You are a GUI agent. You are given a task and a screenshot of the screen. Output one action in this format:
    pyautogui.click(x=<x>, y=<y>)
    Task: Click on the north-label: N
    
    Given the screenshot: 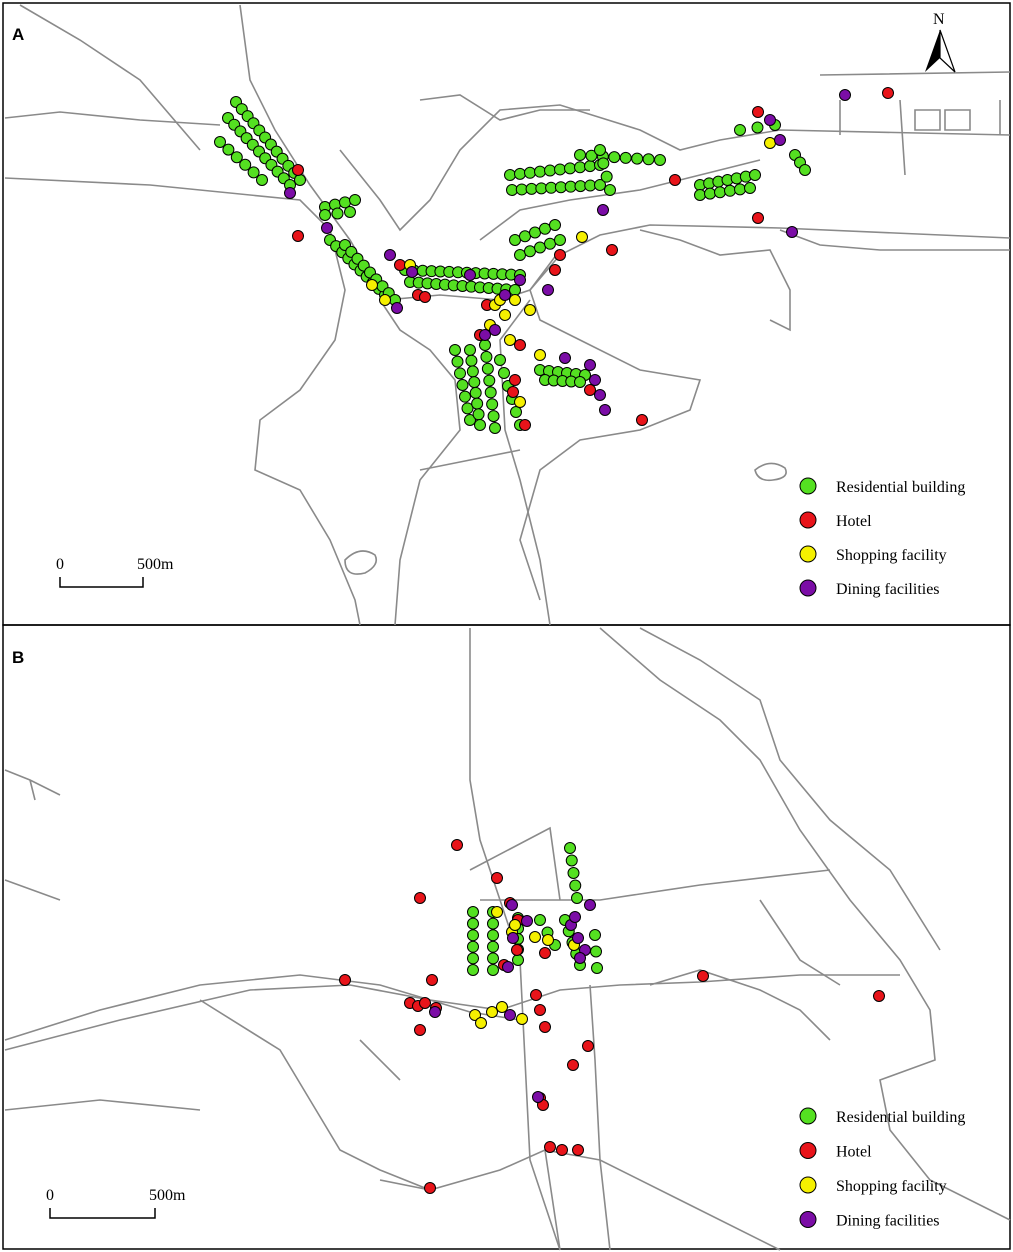 What is the action you would take?
    pyautogui.click(x=939, y=19)
    